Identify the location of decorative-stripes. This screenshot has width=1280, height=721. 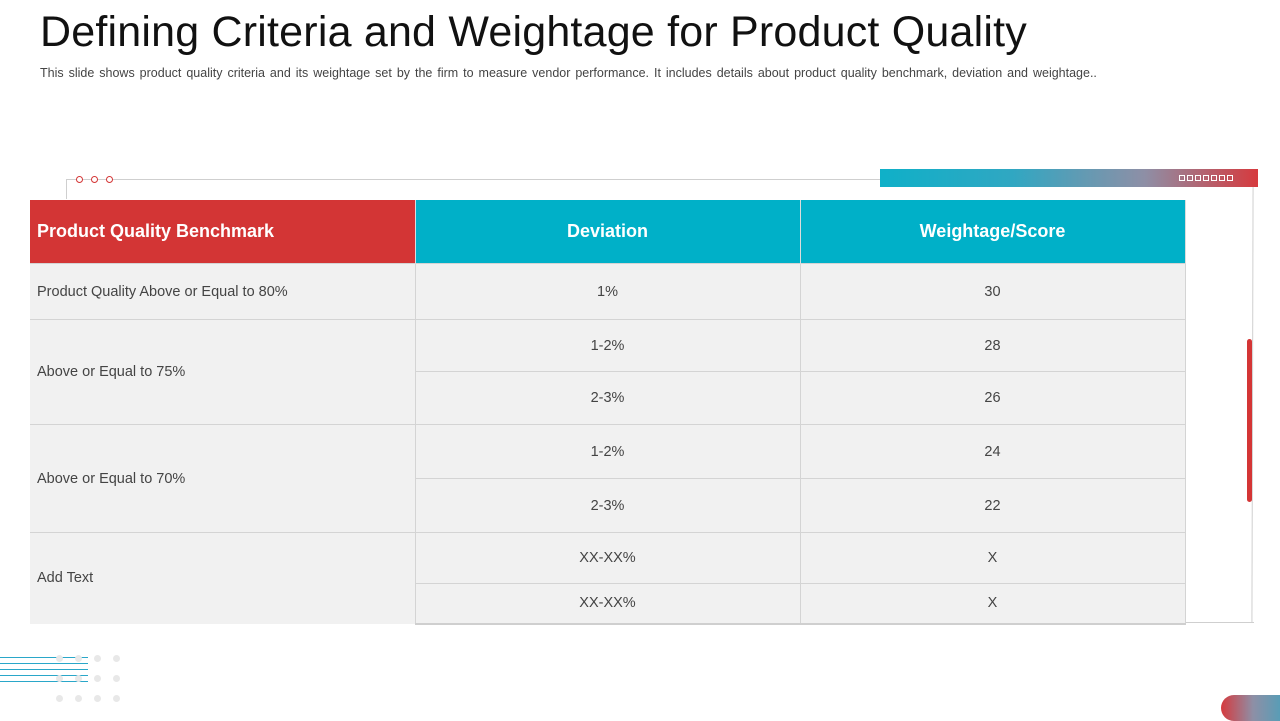
(44, 672).